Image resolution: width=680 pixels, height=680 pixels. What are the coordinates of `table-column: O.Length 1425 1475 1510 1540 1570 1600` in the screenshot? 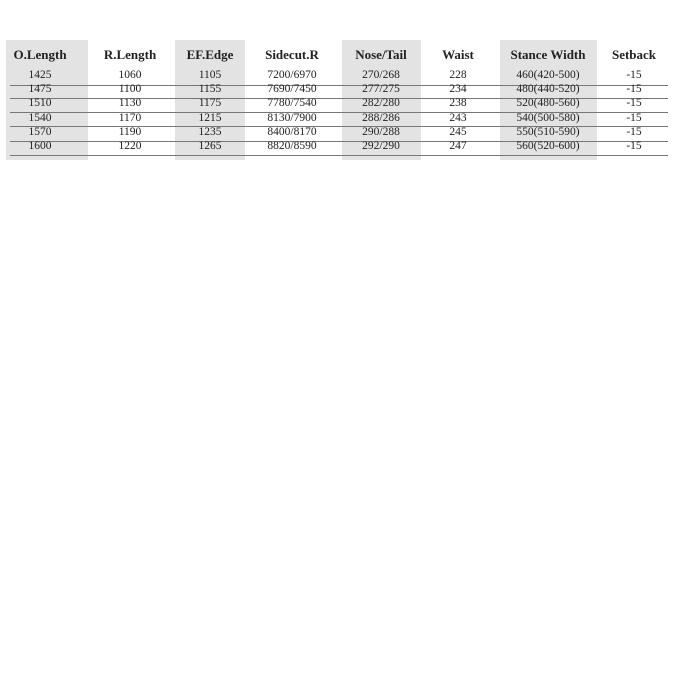 It's located at (45, 98).